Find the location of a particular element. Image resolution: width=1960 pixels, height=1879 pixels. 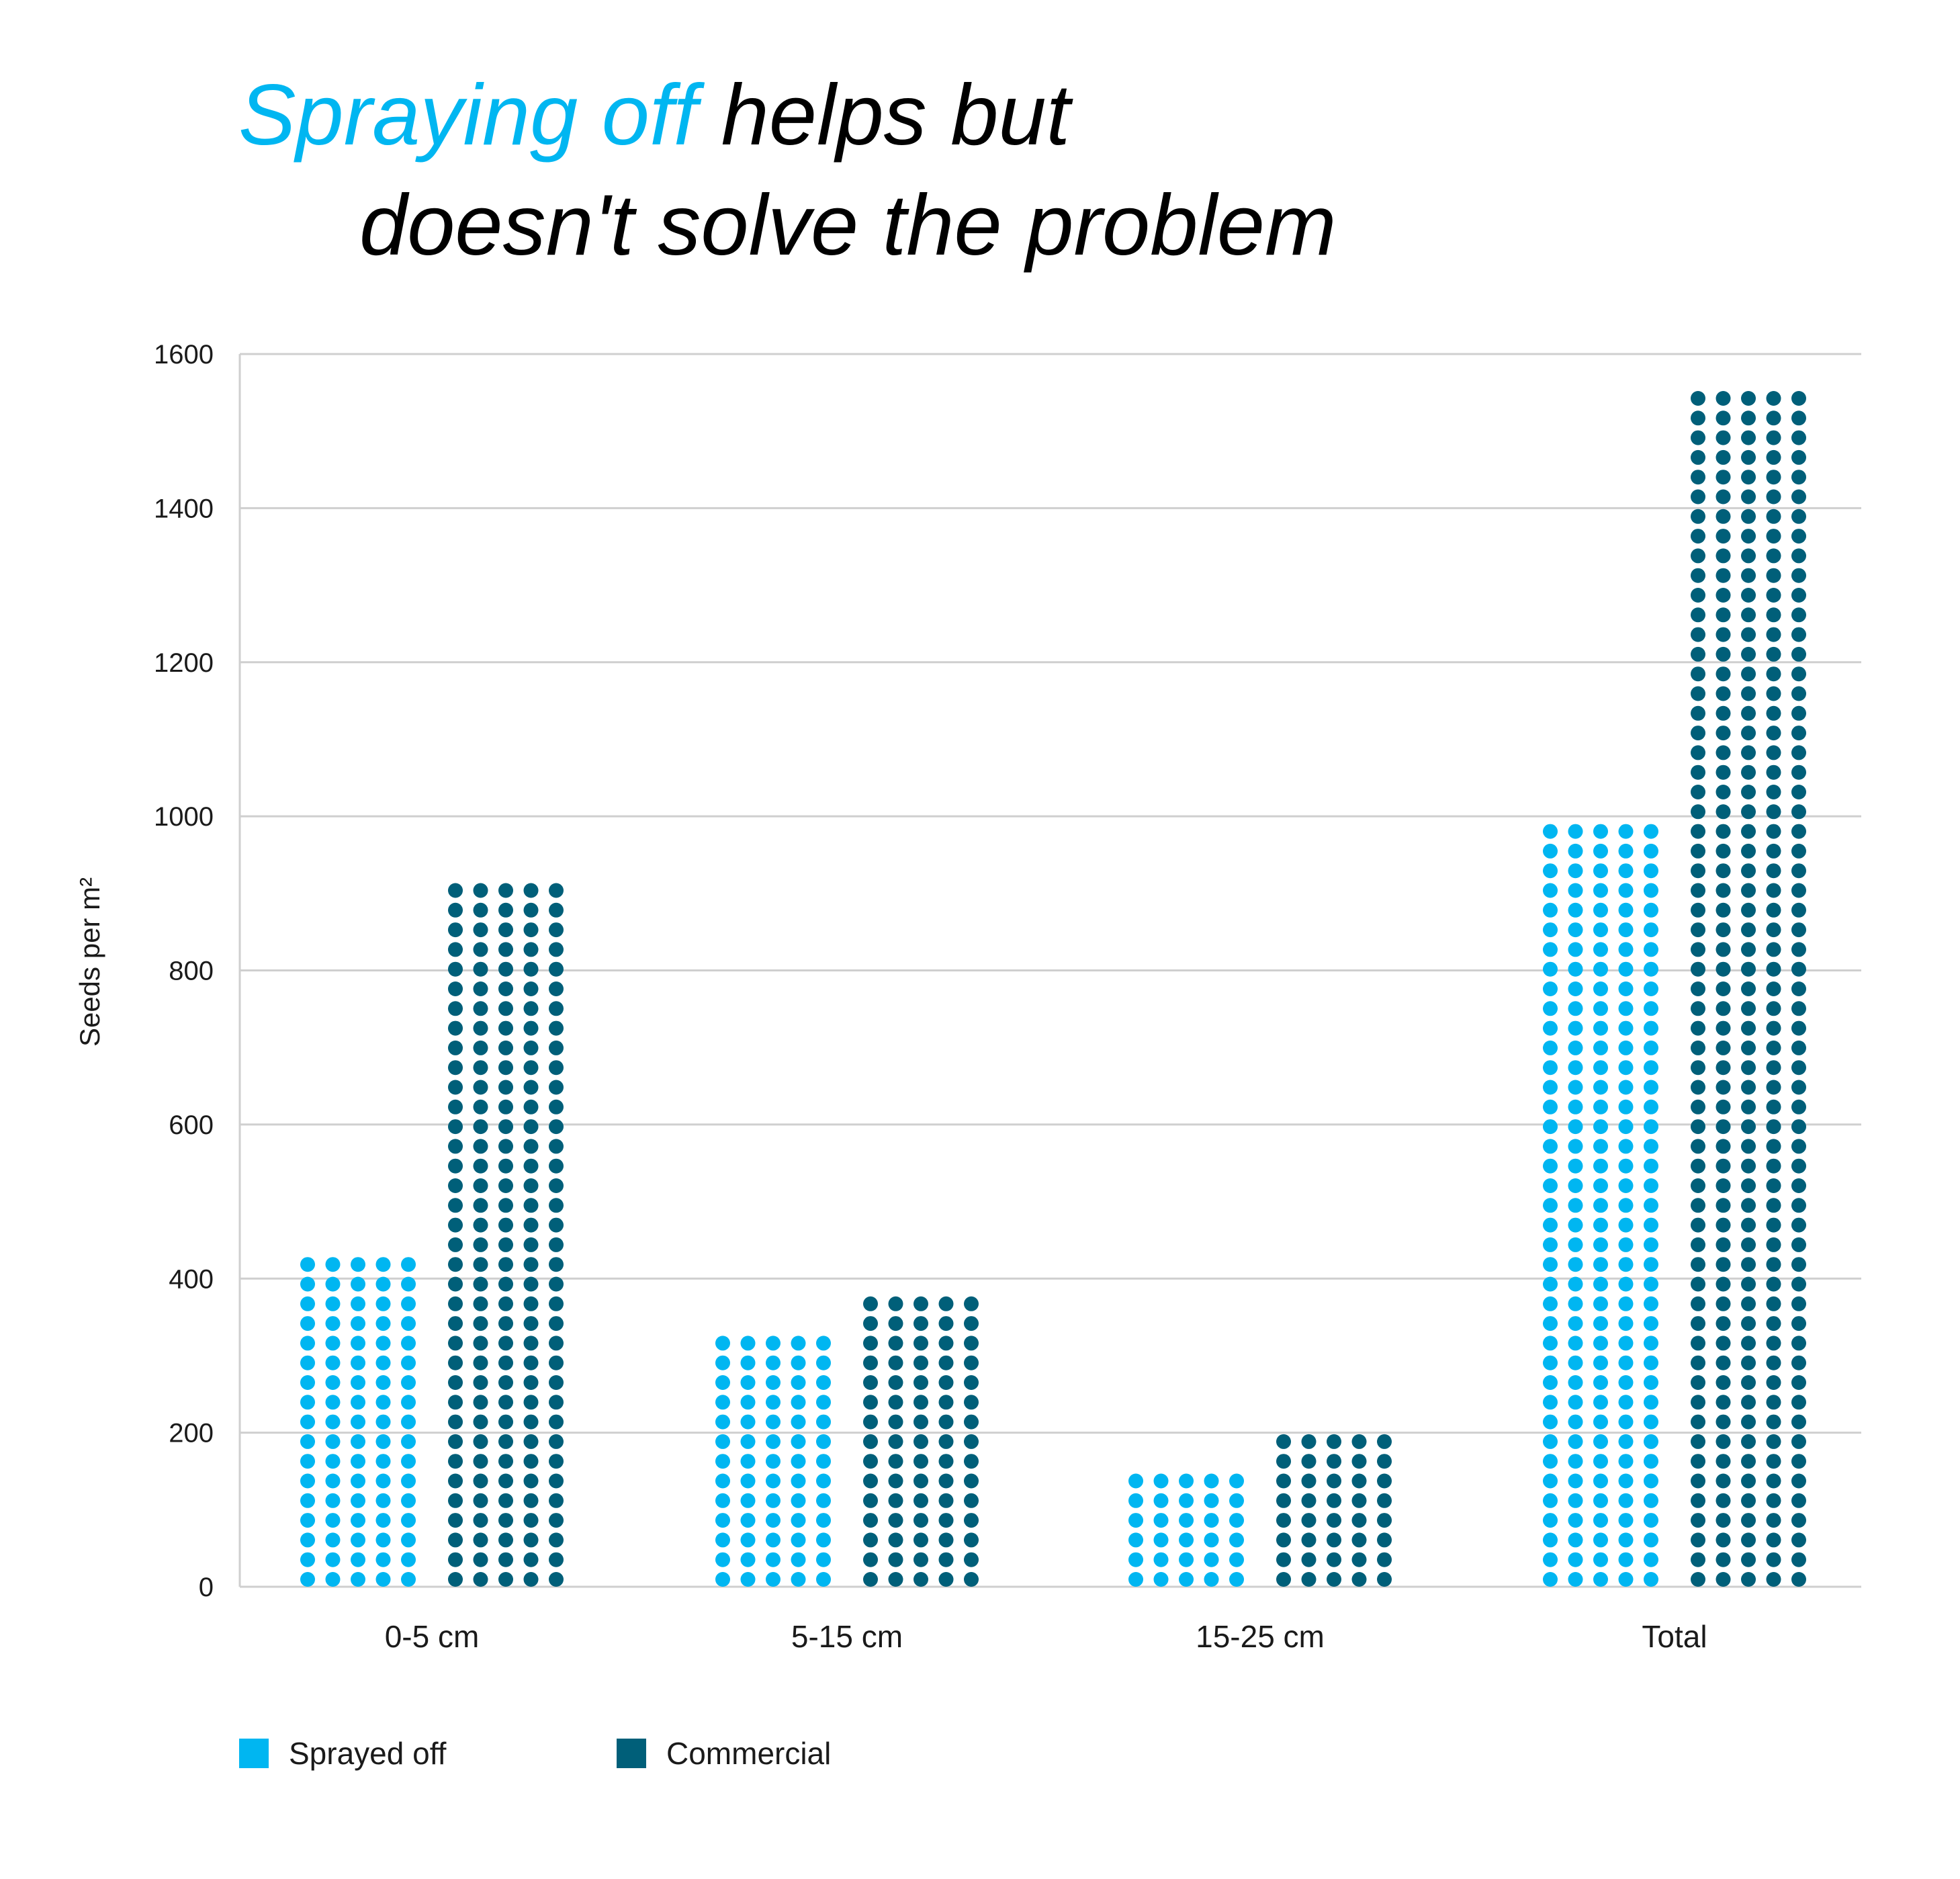

x-category-label: Total is located at coordinates (1674, 1636).